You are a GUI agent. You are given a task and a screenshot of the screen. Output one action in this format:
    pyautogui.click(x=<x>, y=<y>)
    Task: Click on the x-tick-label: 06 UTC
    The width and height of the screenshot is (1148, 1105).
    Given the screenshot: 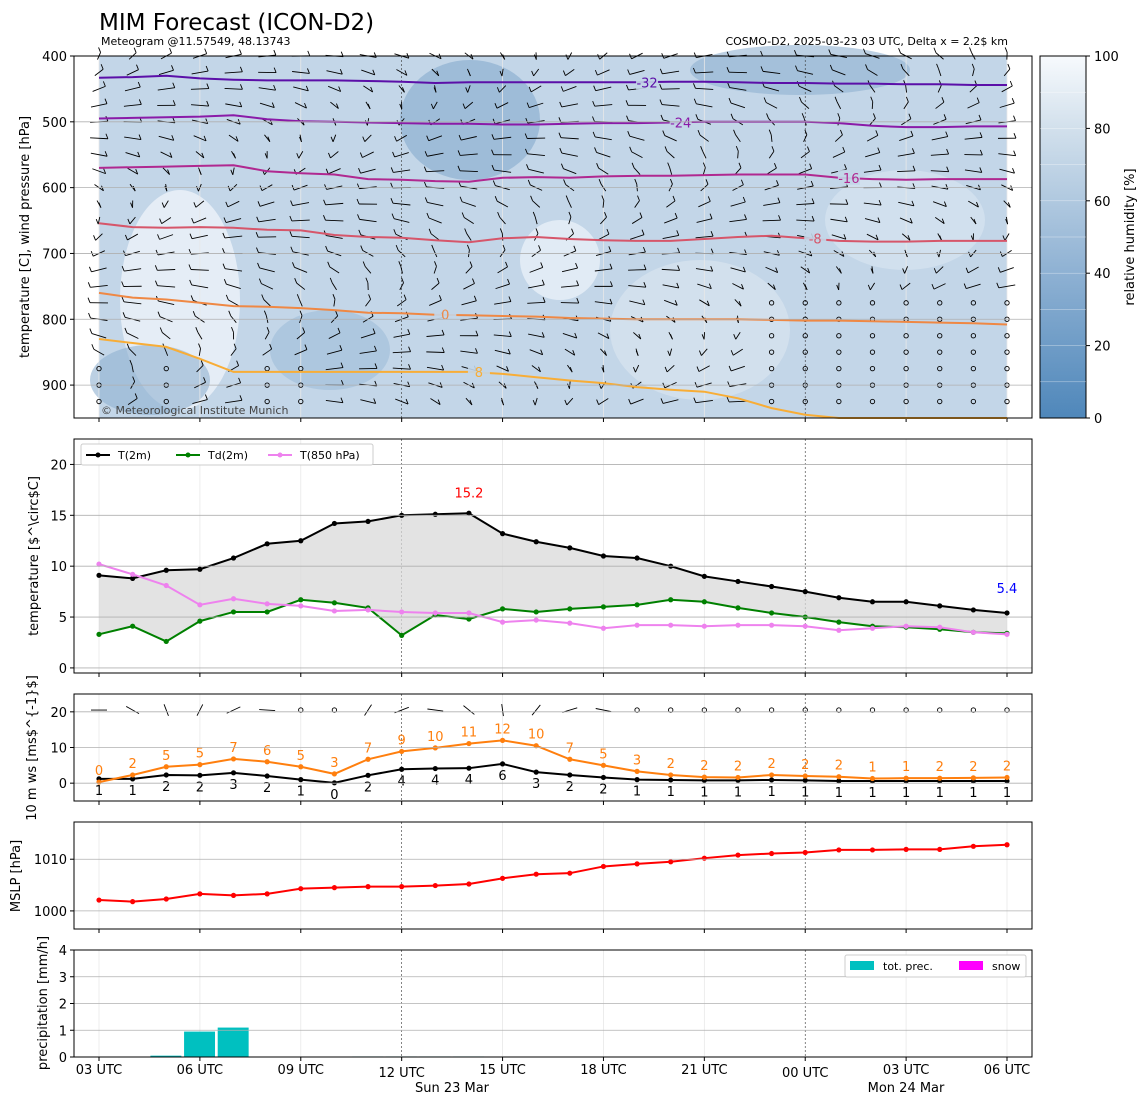 What is the action you would take?
    pyautogui.click(x=1007, y=1070)
    